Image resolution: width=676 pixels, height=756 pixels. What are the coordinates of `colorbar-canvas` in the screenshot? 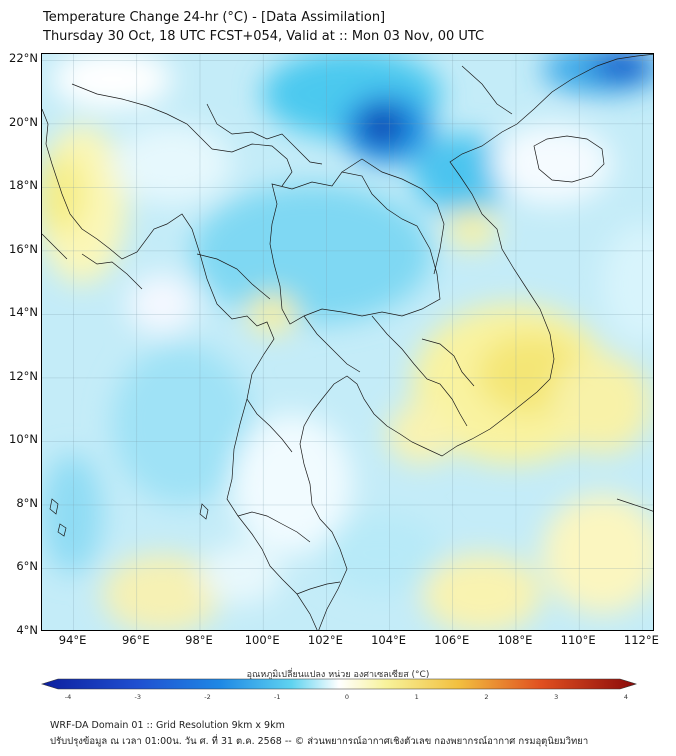 It's located at (339, 684).